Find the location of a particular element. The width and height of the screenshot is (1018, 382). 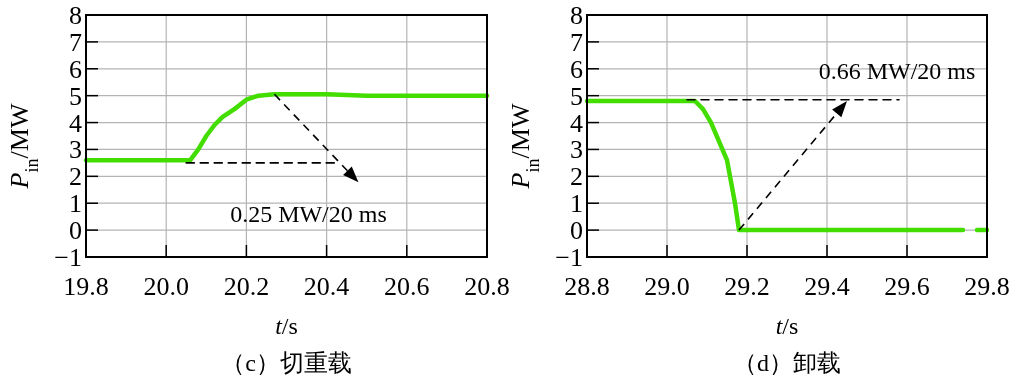

annotation: 0.25 MW/20 ms is located at coordinates (308, 214).